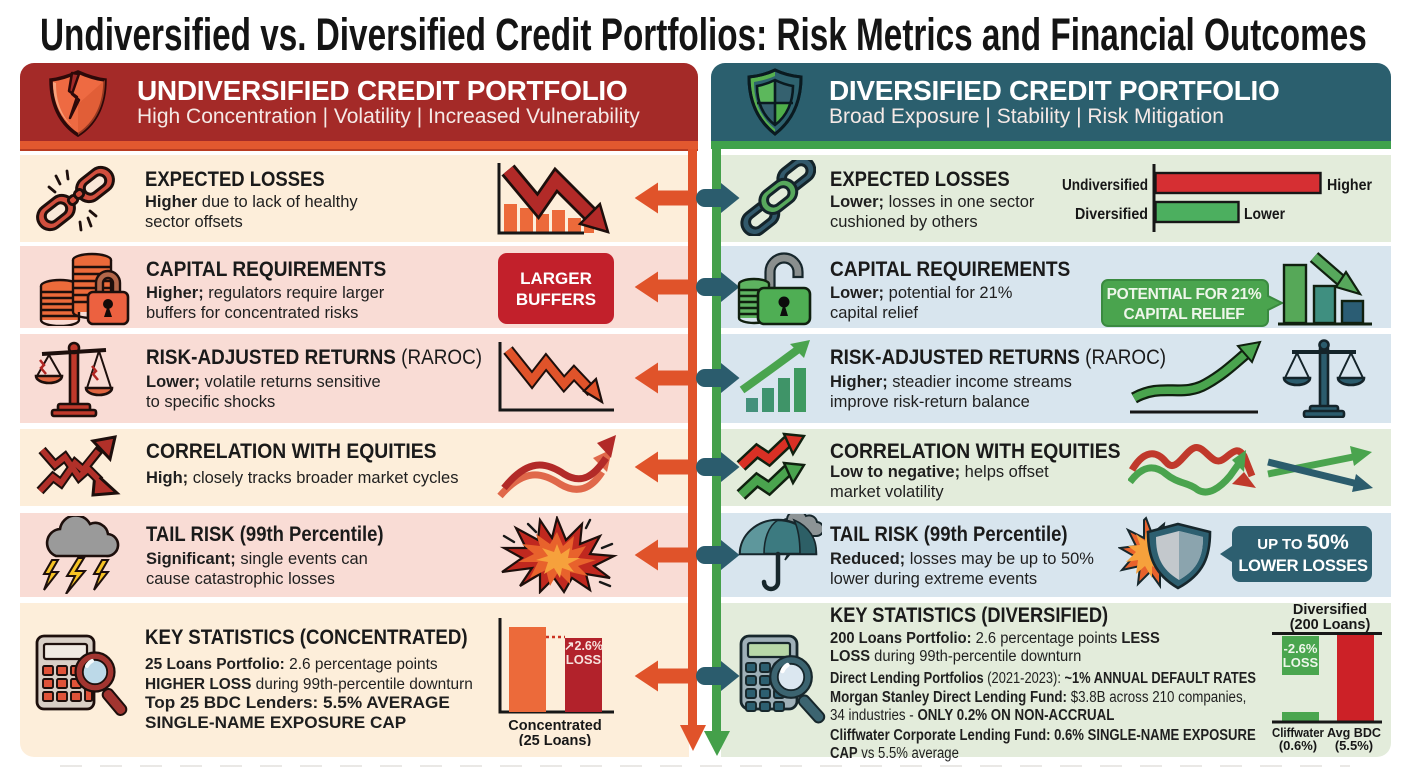  What do you see at coordinates (1354, 732) in the screenshot?
I see `svg-text: Avg BDC` at bounding box center [1354, 732].